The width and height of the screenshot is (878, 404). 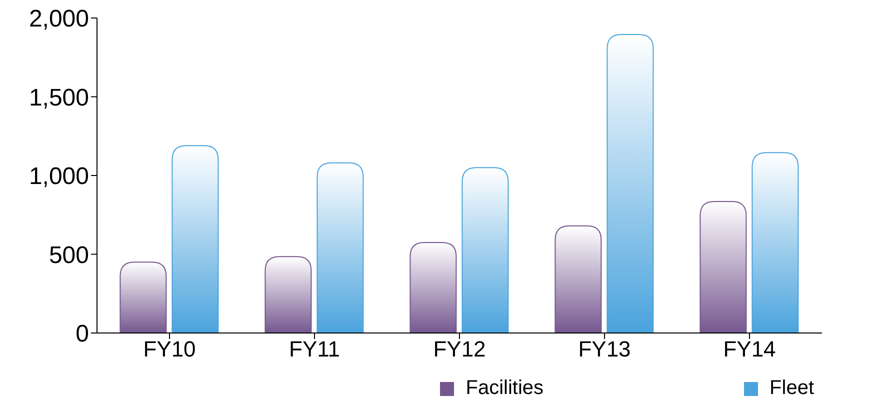 I want to click on y-tick-label: 1,000, so click(x=58, y=176).